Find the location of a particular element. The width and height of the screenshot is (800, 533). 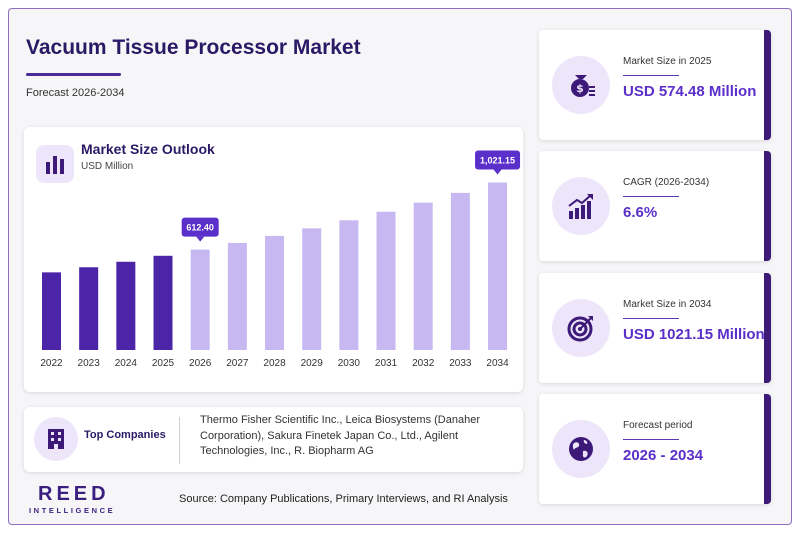

data-label-2026: 612.40 is located at coordinates (200, 229).